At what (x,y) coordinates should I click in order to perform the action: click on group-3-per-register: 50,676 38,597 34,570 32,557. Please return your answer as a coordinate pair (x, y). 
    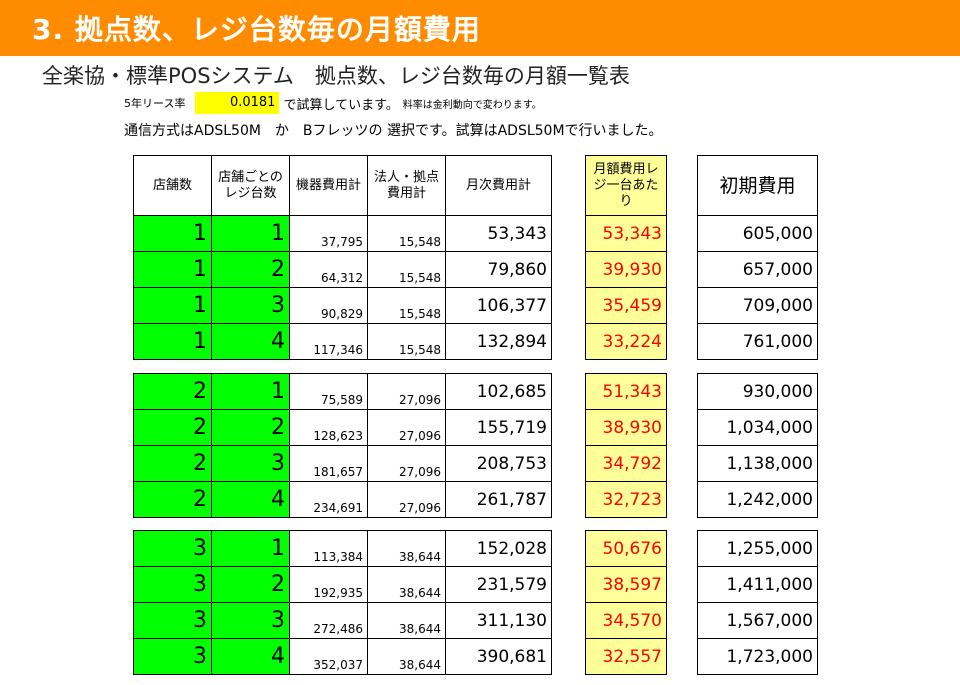
    Looking at the image, I should click on (626, 602).